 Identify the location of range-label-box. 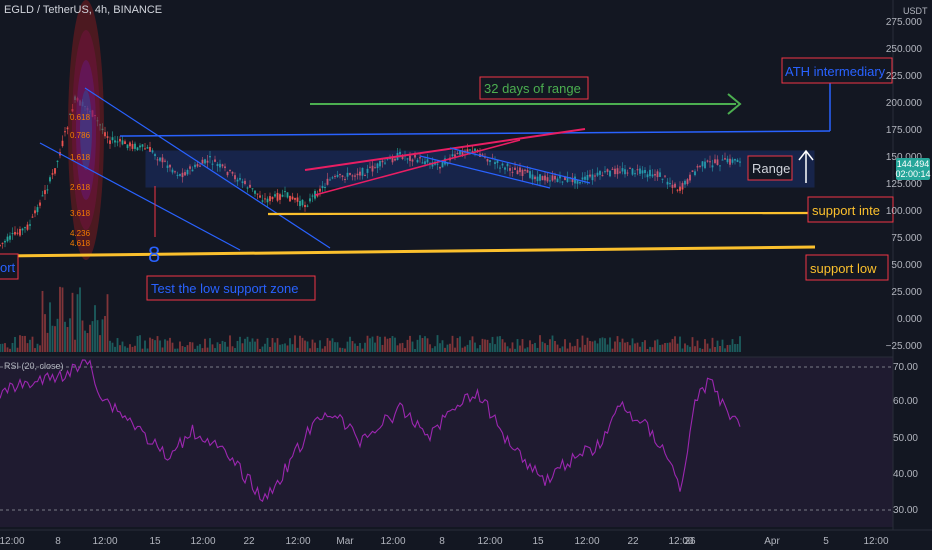
(770, 168).